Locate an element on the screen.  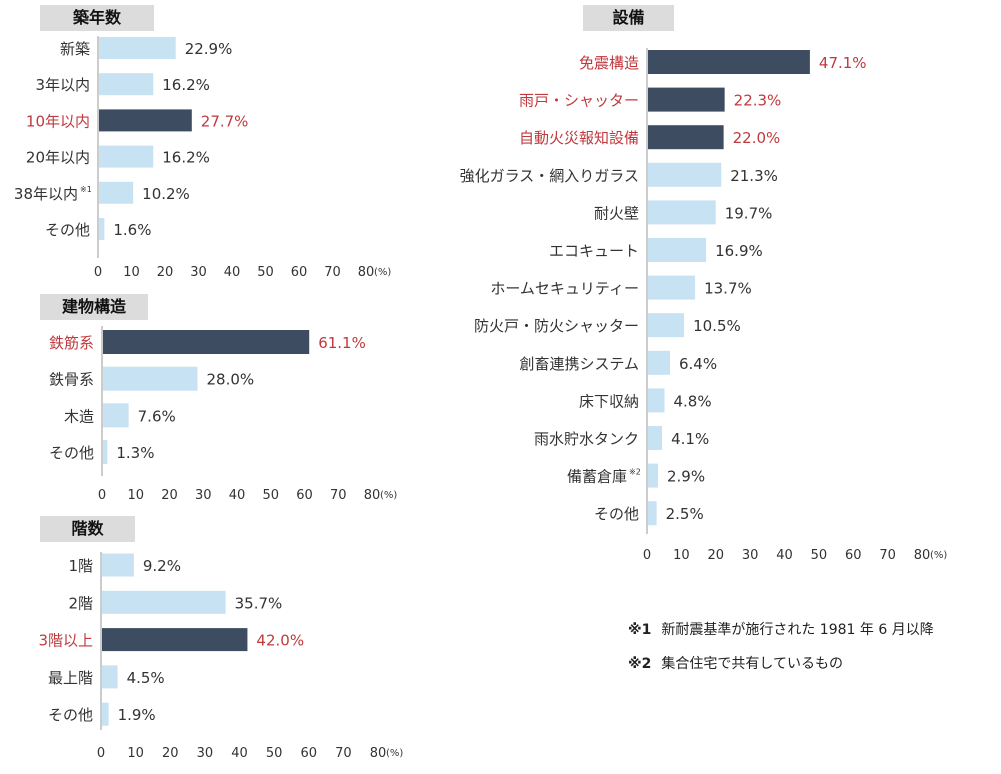
chart-kozo-tick-1: 10 is located at coordinates (135, 495).